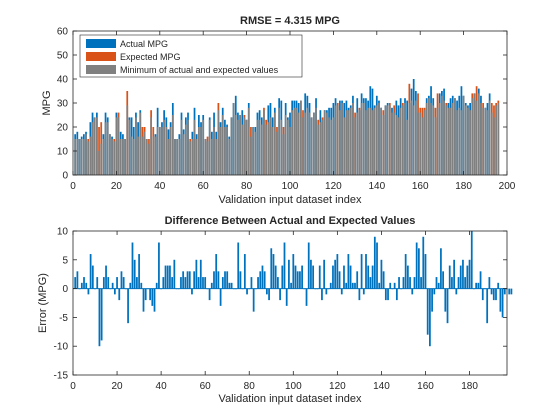 The image size is (560, 420). What do you see at coordinates (290, 21) in the screenshot?
I see `top-chart-title: RMSE = 4.315 MPG` at bounding box center [290, 21].